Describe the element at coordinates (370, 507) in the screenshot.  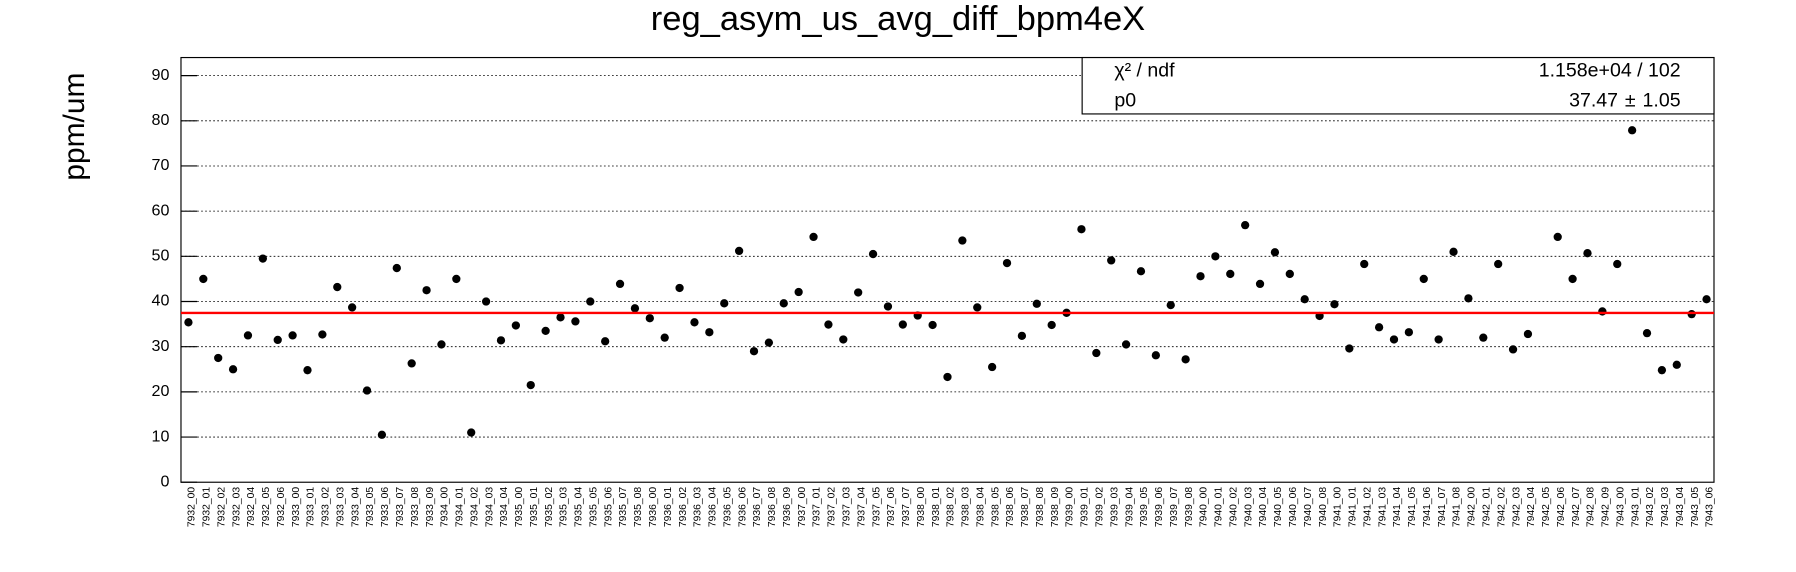
I see `x-tick-label: 7933_05` at that location.